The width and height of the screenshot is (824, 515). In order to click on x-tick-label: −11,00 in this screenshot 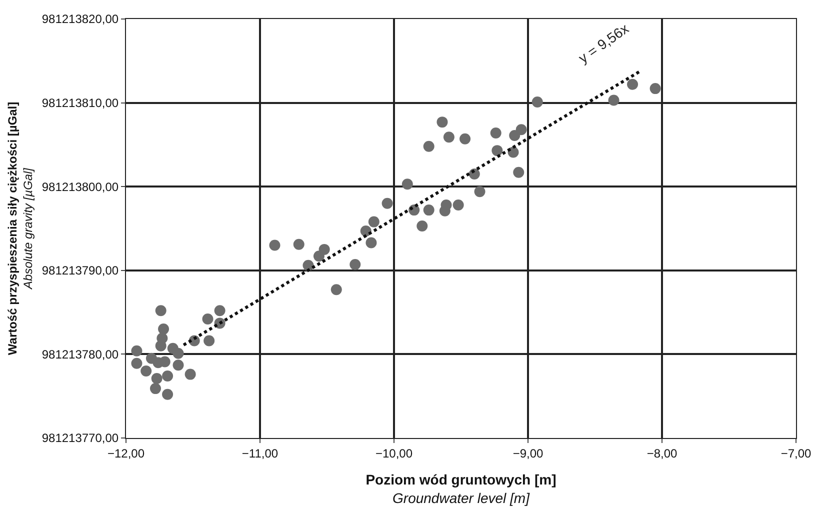, I will do `click(260, 453)`.